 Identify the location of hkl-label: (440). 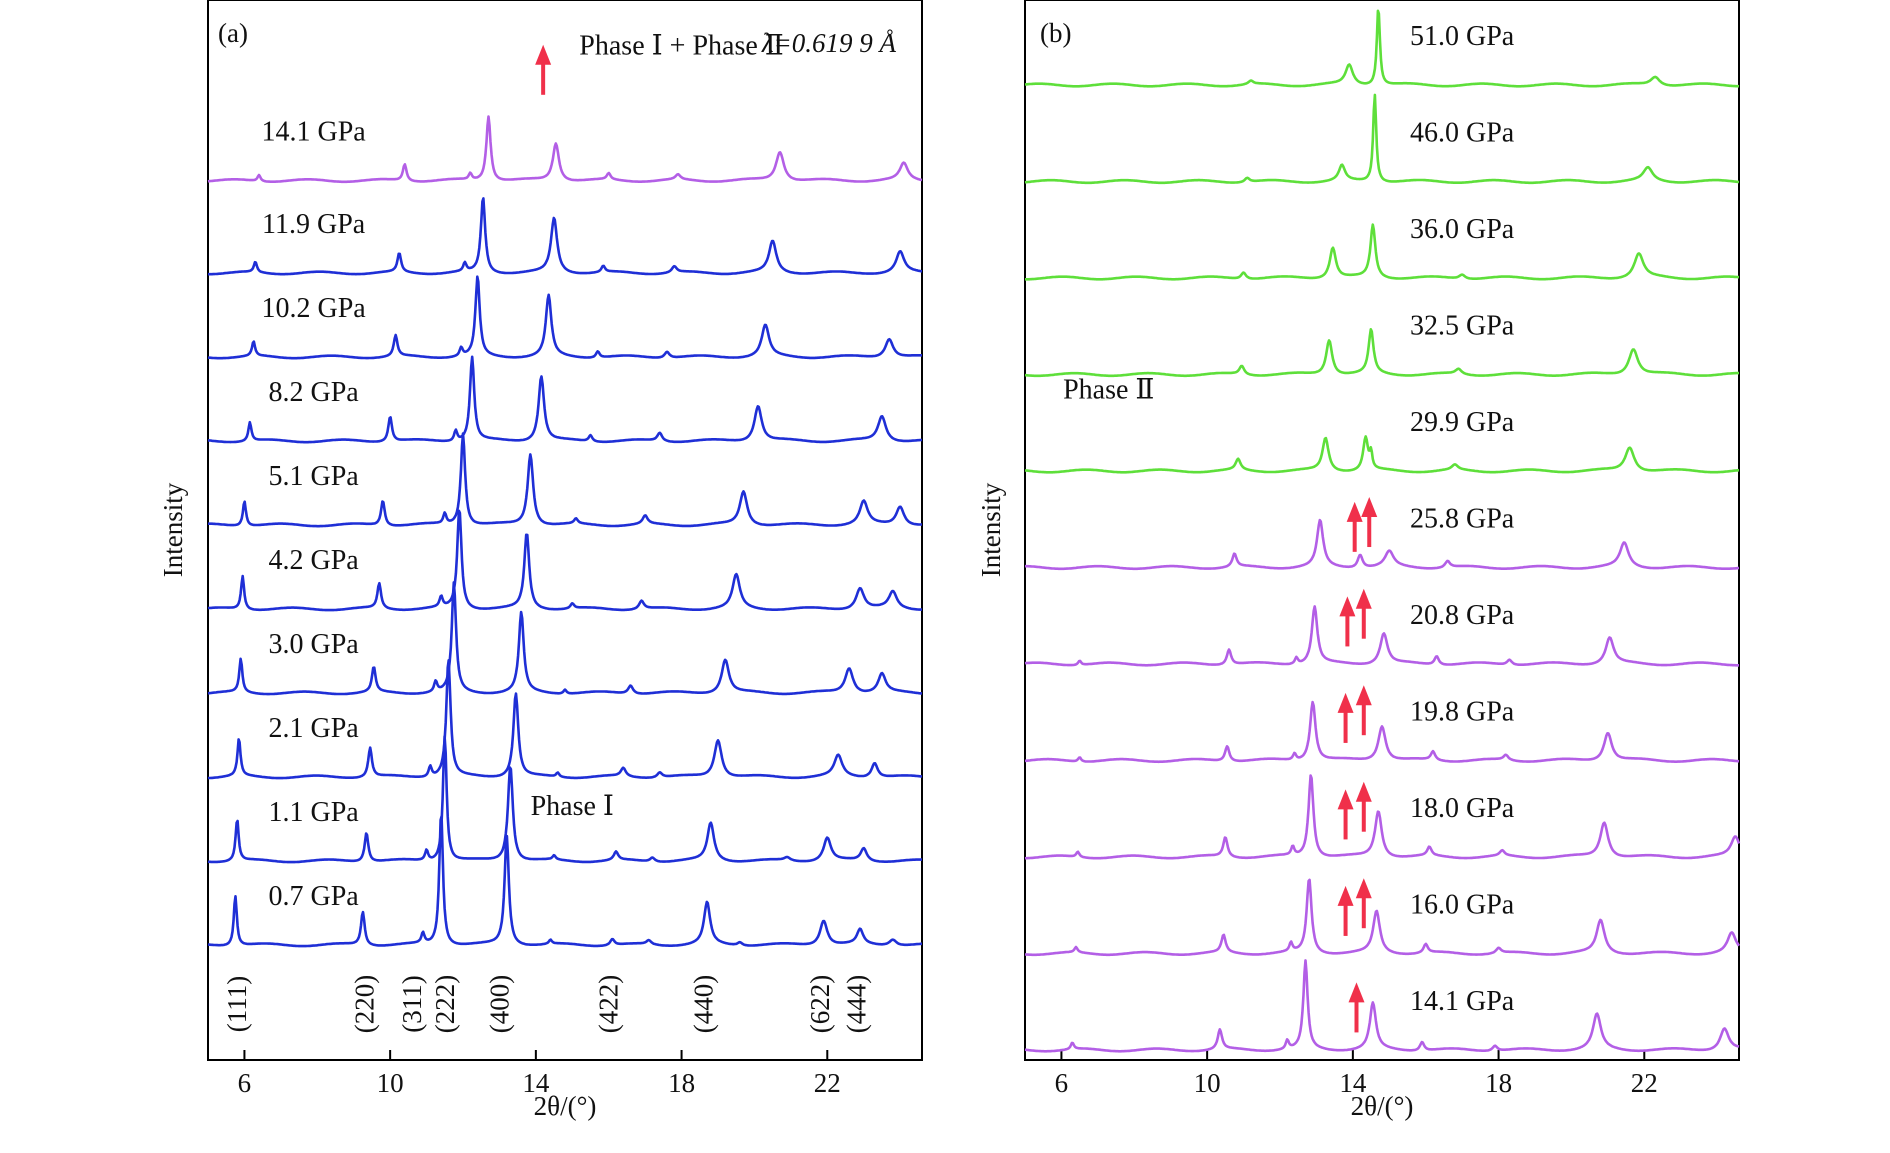
(703, 1004).